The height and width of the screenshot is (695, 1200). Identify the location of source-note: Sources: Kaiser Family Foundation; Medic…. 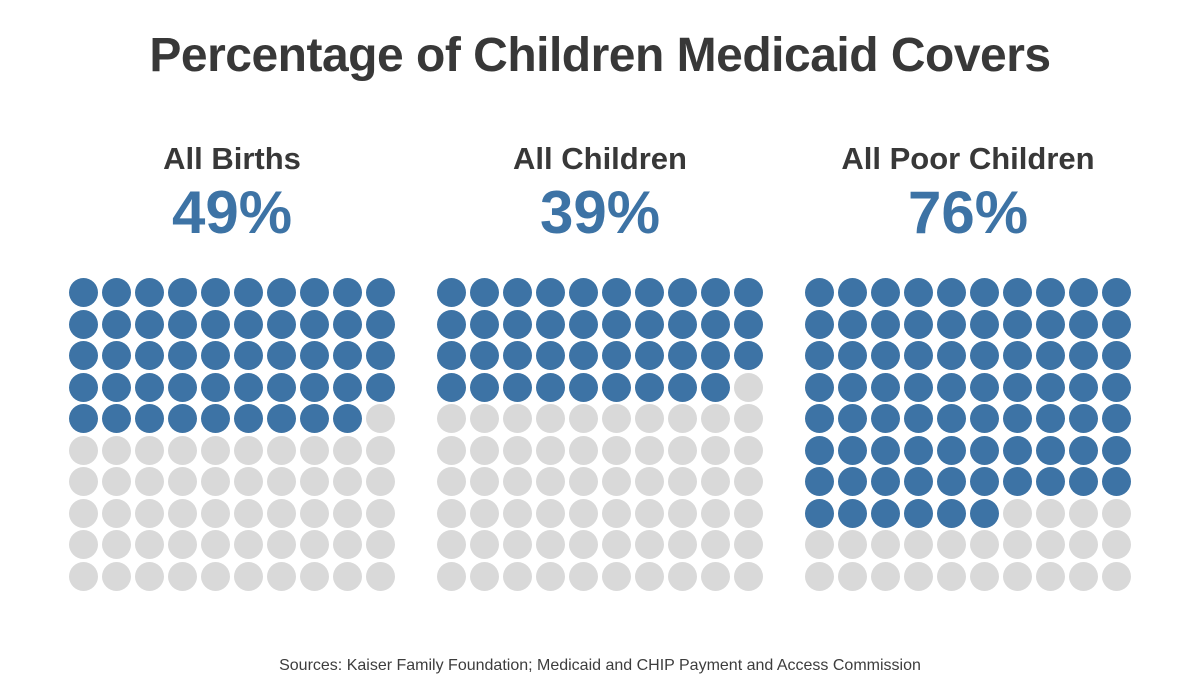
(600, 665).